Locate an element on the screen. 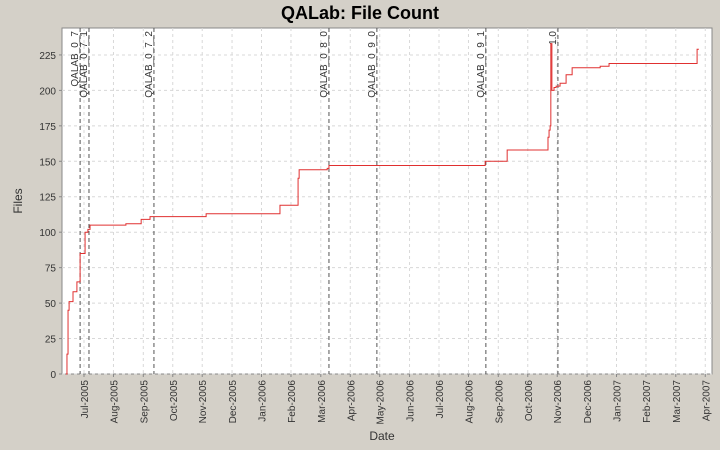  y-tick-label: 150 is located at coordinates (47, 162).